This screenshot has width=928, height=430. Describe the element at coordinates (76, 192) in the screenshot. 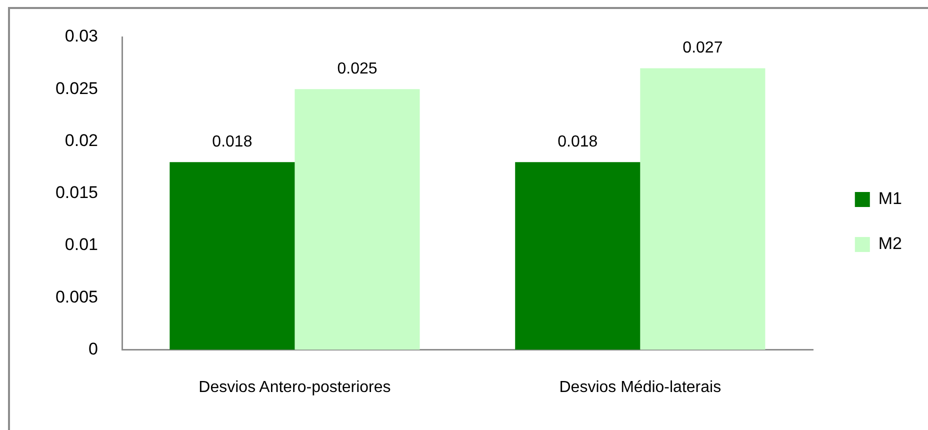

I see `y-tick-label: 0.015` at that location.